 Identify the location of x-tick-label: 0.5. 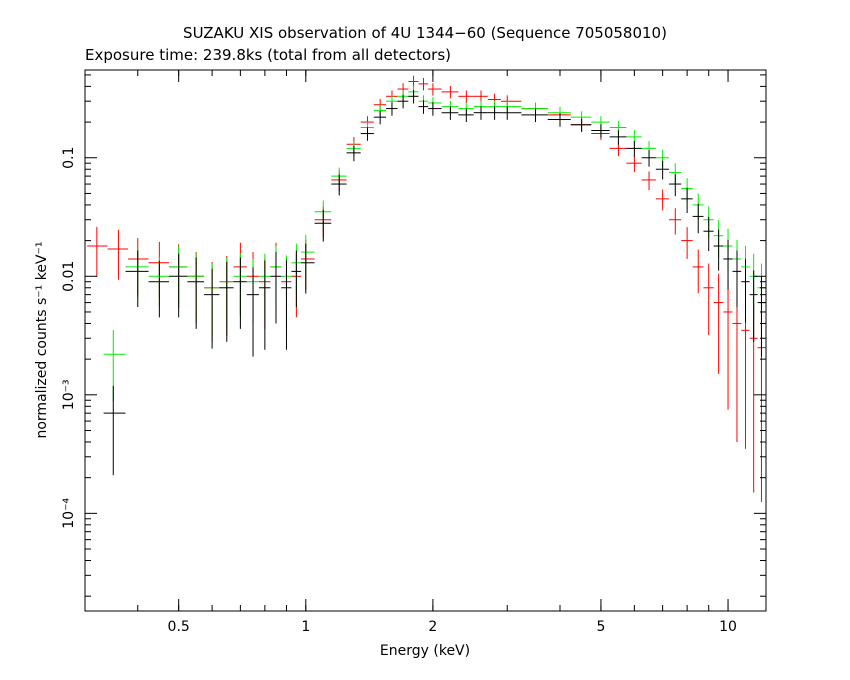
(179, 627).